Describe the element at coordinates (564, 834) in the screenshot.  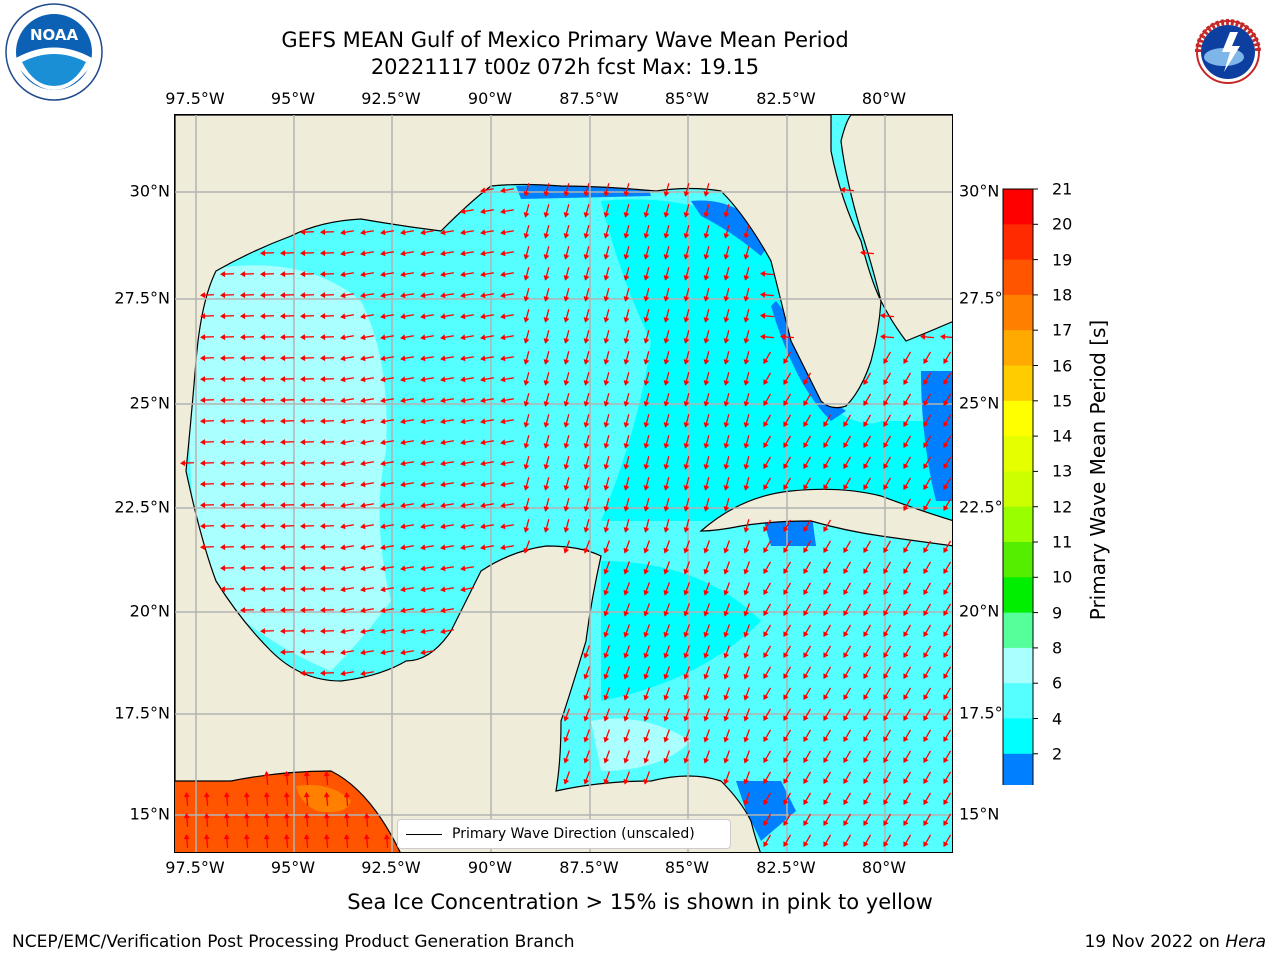
I see `map-legend: Primary Wave Direction (unscaled)` at that location.